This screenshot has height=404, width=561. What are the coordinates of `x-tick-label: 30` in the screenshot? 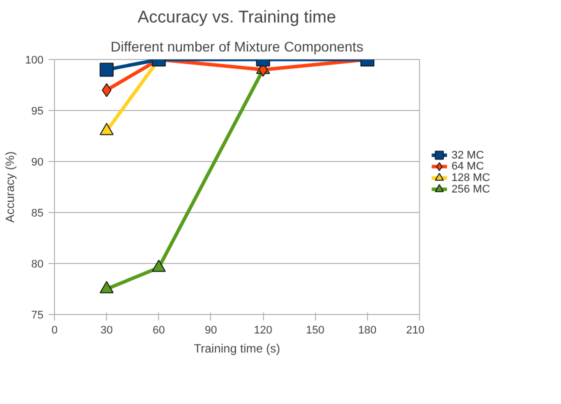 It's located at (106, 330).